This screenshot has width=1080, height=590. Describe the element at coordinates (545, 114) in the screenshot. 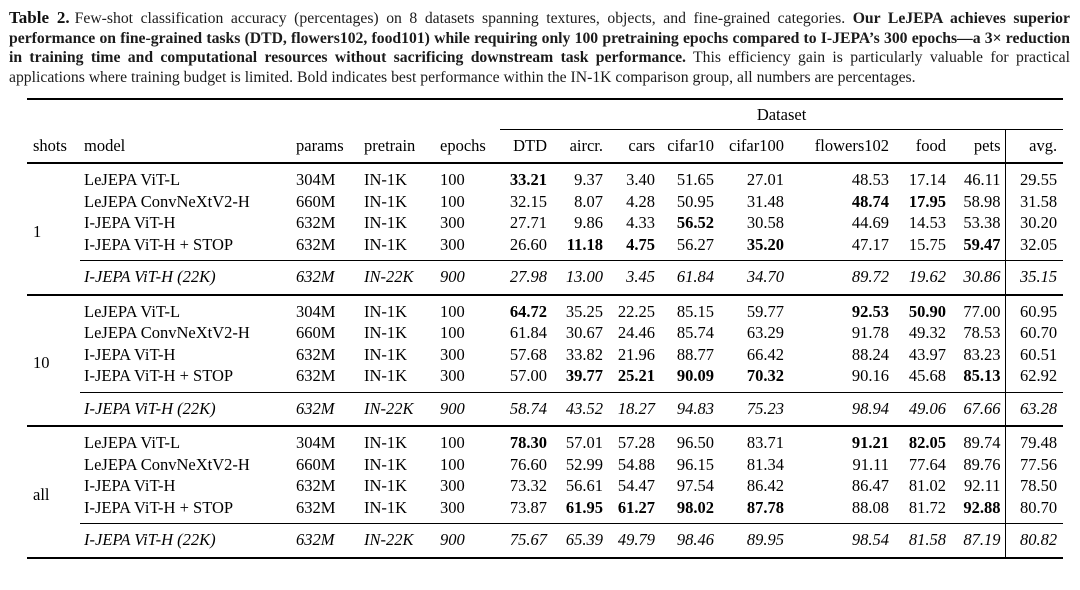

I see `spanner-row: Dataset` at that location.